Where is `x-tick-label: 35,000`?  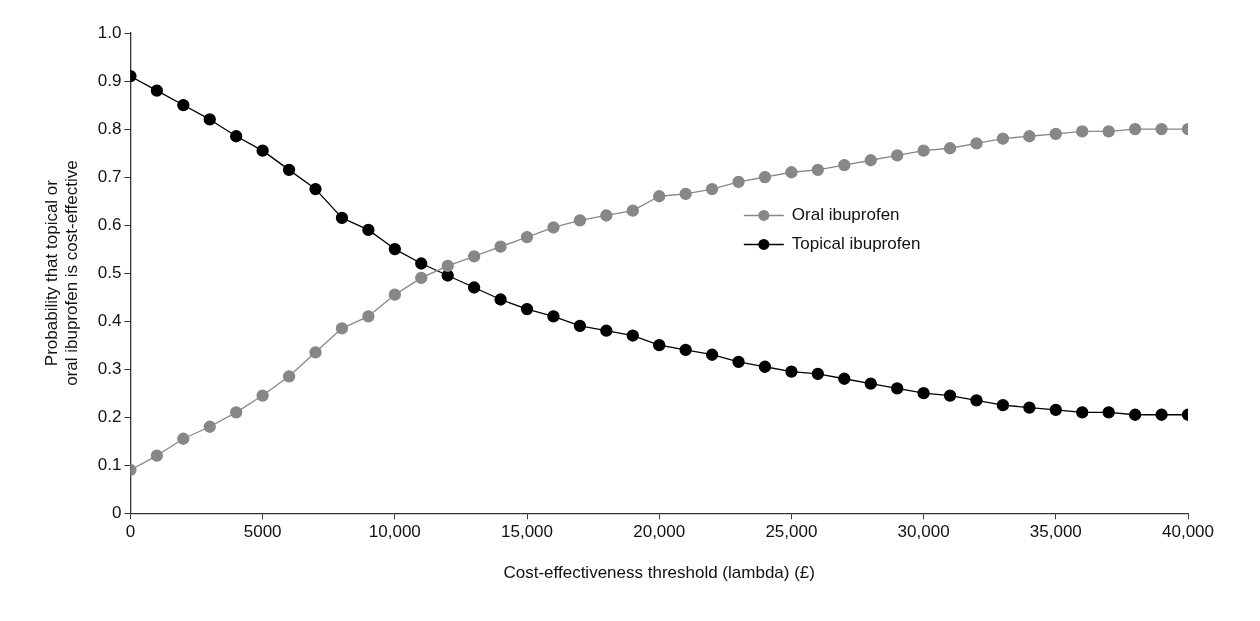 x-tick-label: 35,000 is located at coordinates (1055, 532).